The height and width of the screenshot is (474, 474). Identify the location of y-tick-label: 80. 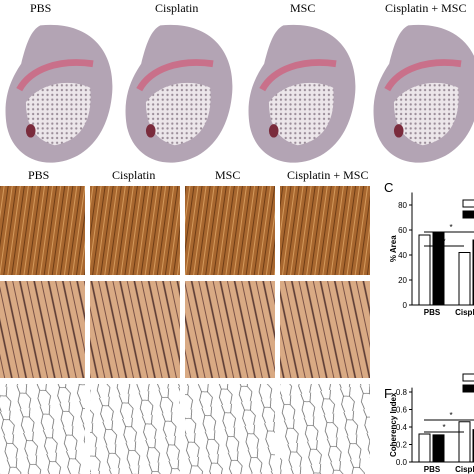
(402, 205).